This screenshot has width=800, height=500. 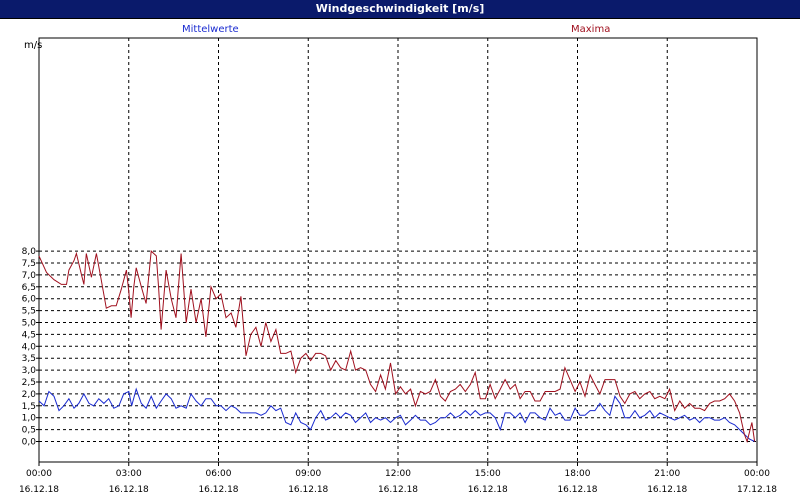 What do you see at coordinates (129, 474) in the screenshot?
I see `x-tick-time-label: 03:00` at bounding box center [129, 474].